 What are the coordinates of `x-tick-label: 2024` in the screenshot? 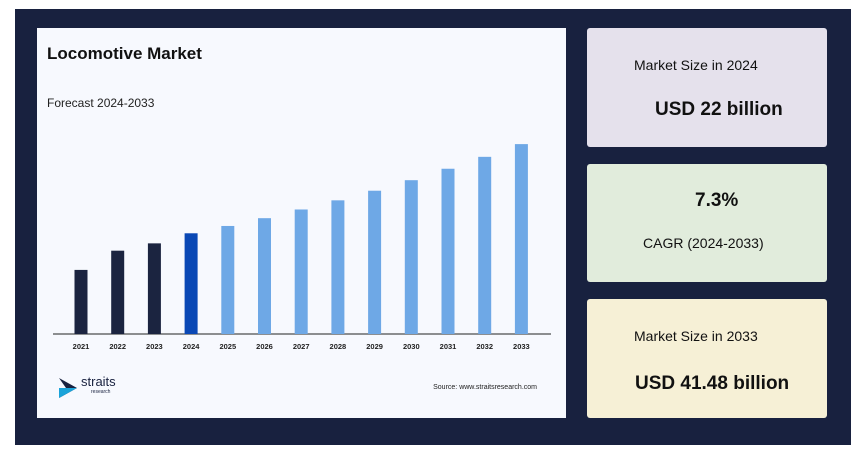 It's located at (192, 346).